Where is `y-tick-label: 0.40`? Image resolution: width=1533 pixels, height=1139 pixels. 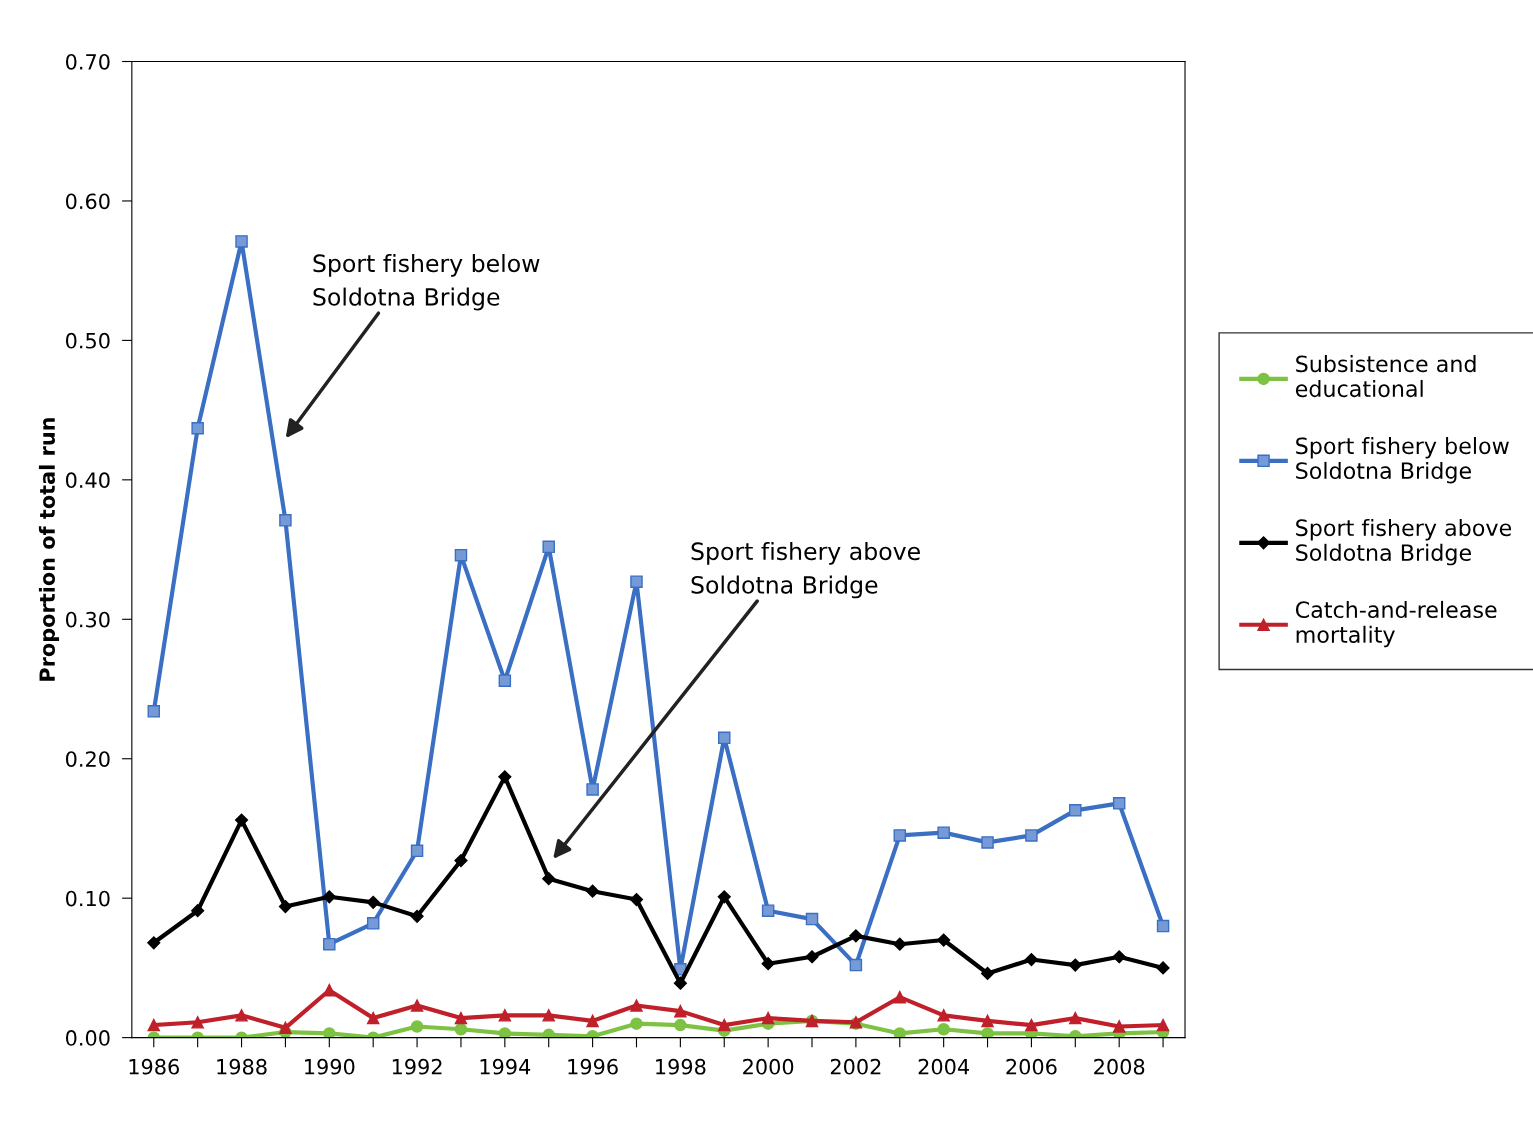 y-tick-label: 0.40 is located at coordinates (87, 480).